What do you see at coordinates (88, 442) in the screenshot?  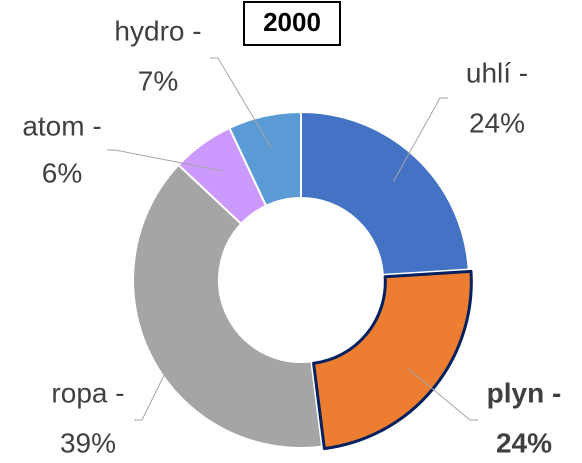 I see `value-label: 39%` at bounding box center [88, 442].